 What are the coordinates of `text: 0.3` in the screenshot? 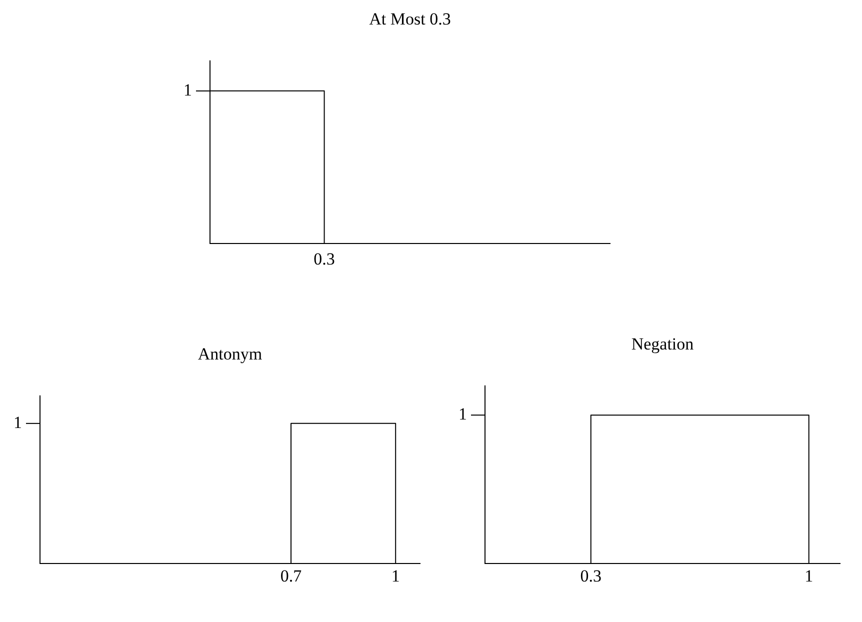 It's located at (324, 259).